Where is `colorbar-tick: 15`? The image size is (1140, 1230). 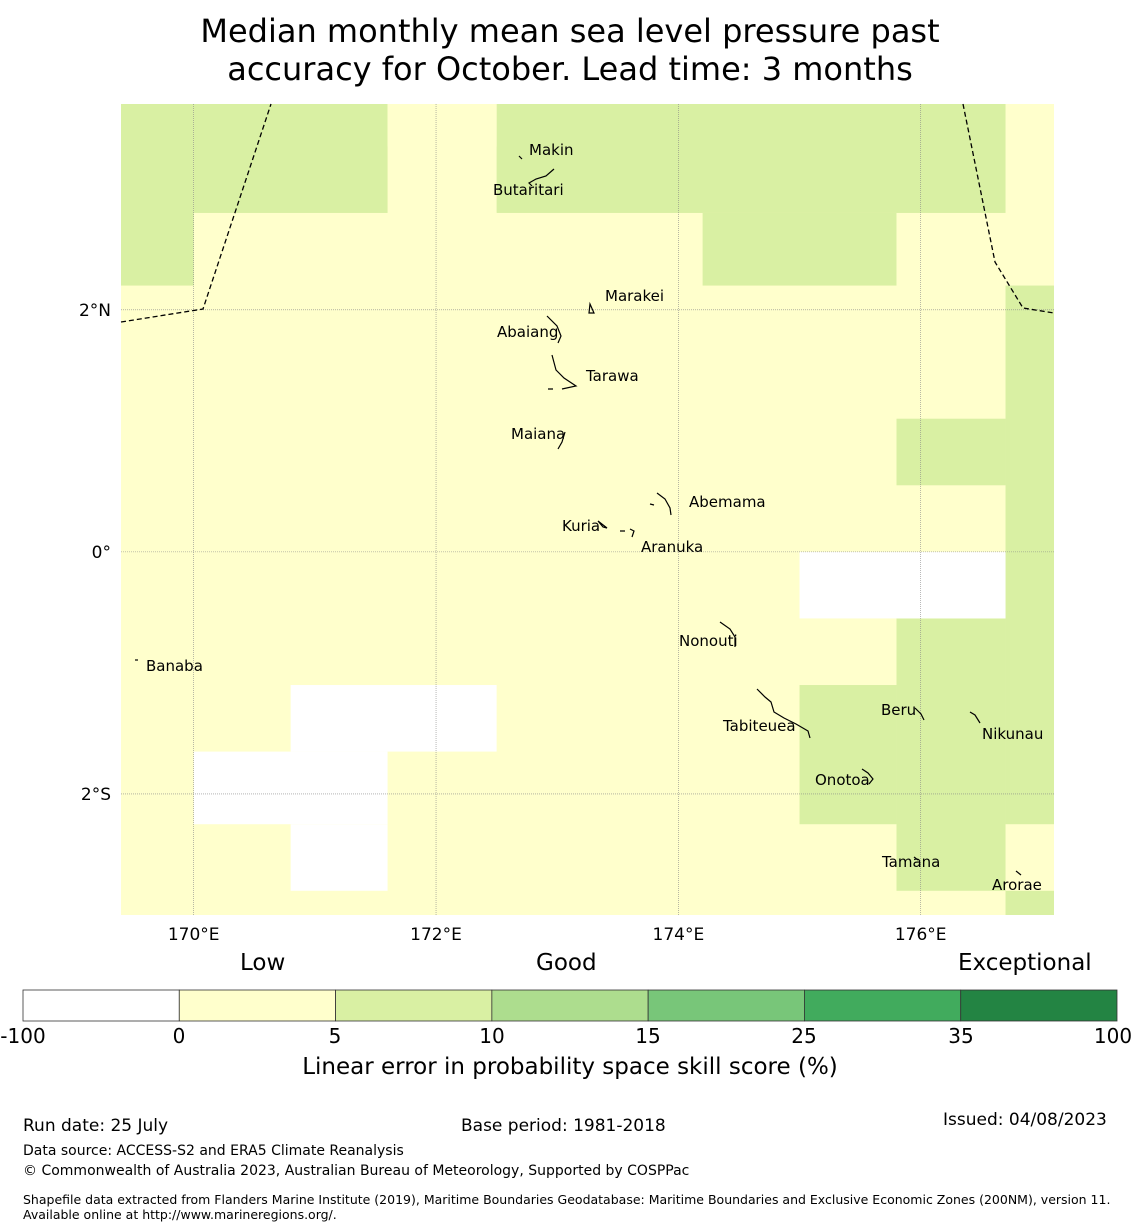
colorbar-tick: 15 is located at coordinates (648, 1036).